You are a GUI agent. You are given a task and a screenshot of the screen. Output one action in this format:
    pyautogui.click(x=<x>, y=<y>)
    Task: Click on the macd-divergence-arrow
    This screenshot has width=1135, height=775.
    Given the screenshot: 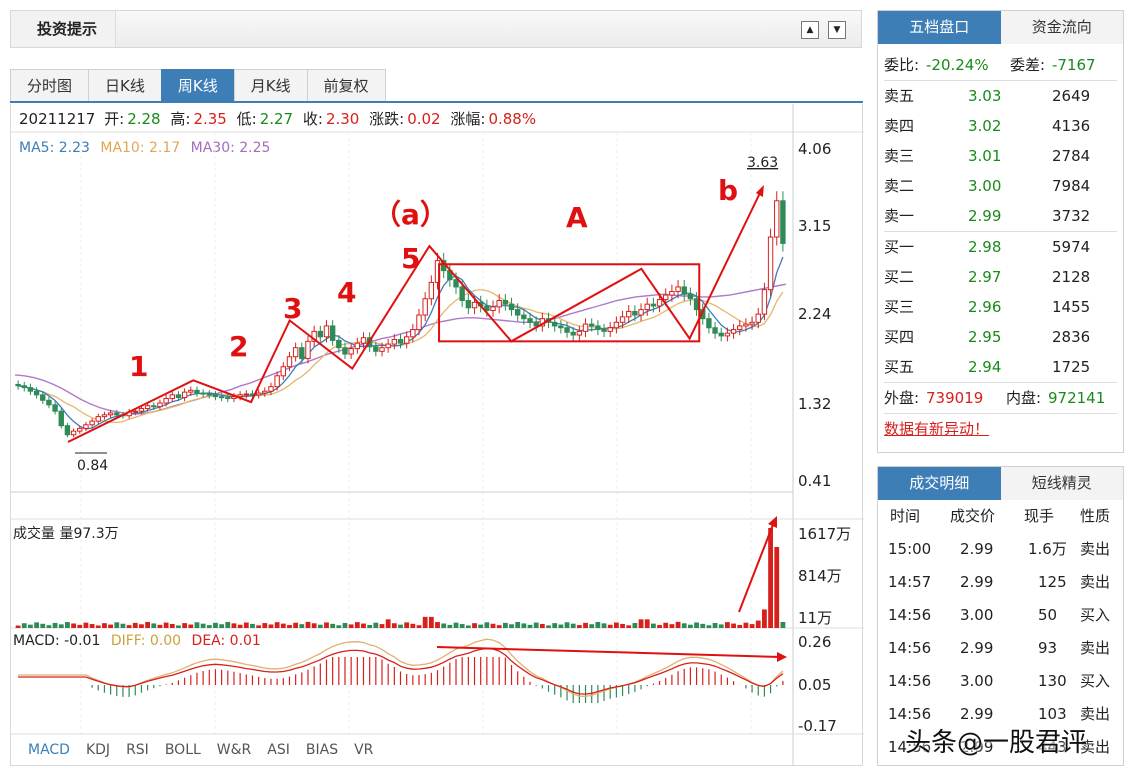 What is the action you would take?
    pyautogui.click(x=609, y=652)
    